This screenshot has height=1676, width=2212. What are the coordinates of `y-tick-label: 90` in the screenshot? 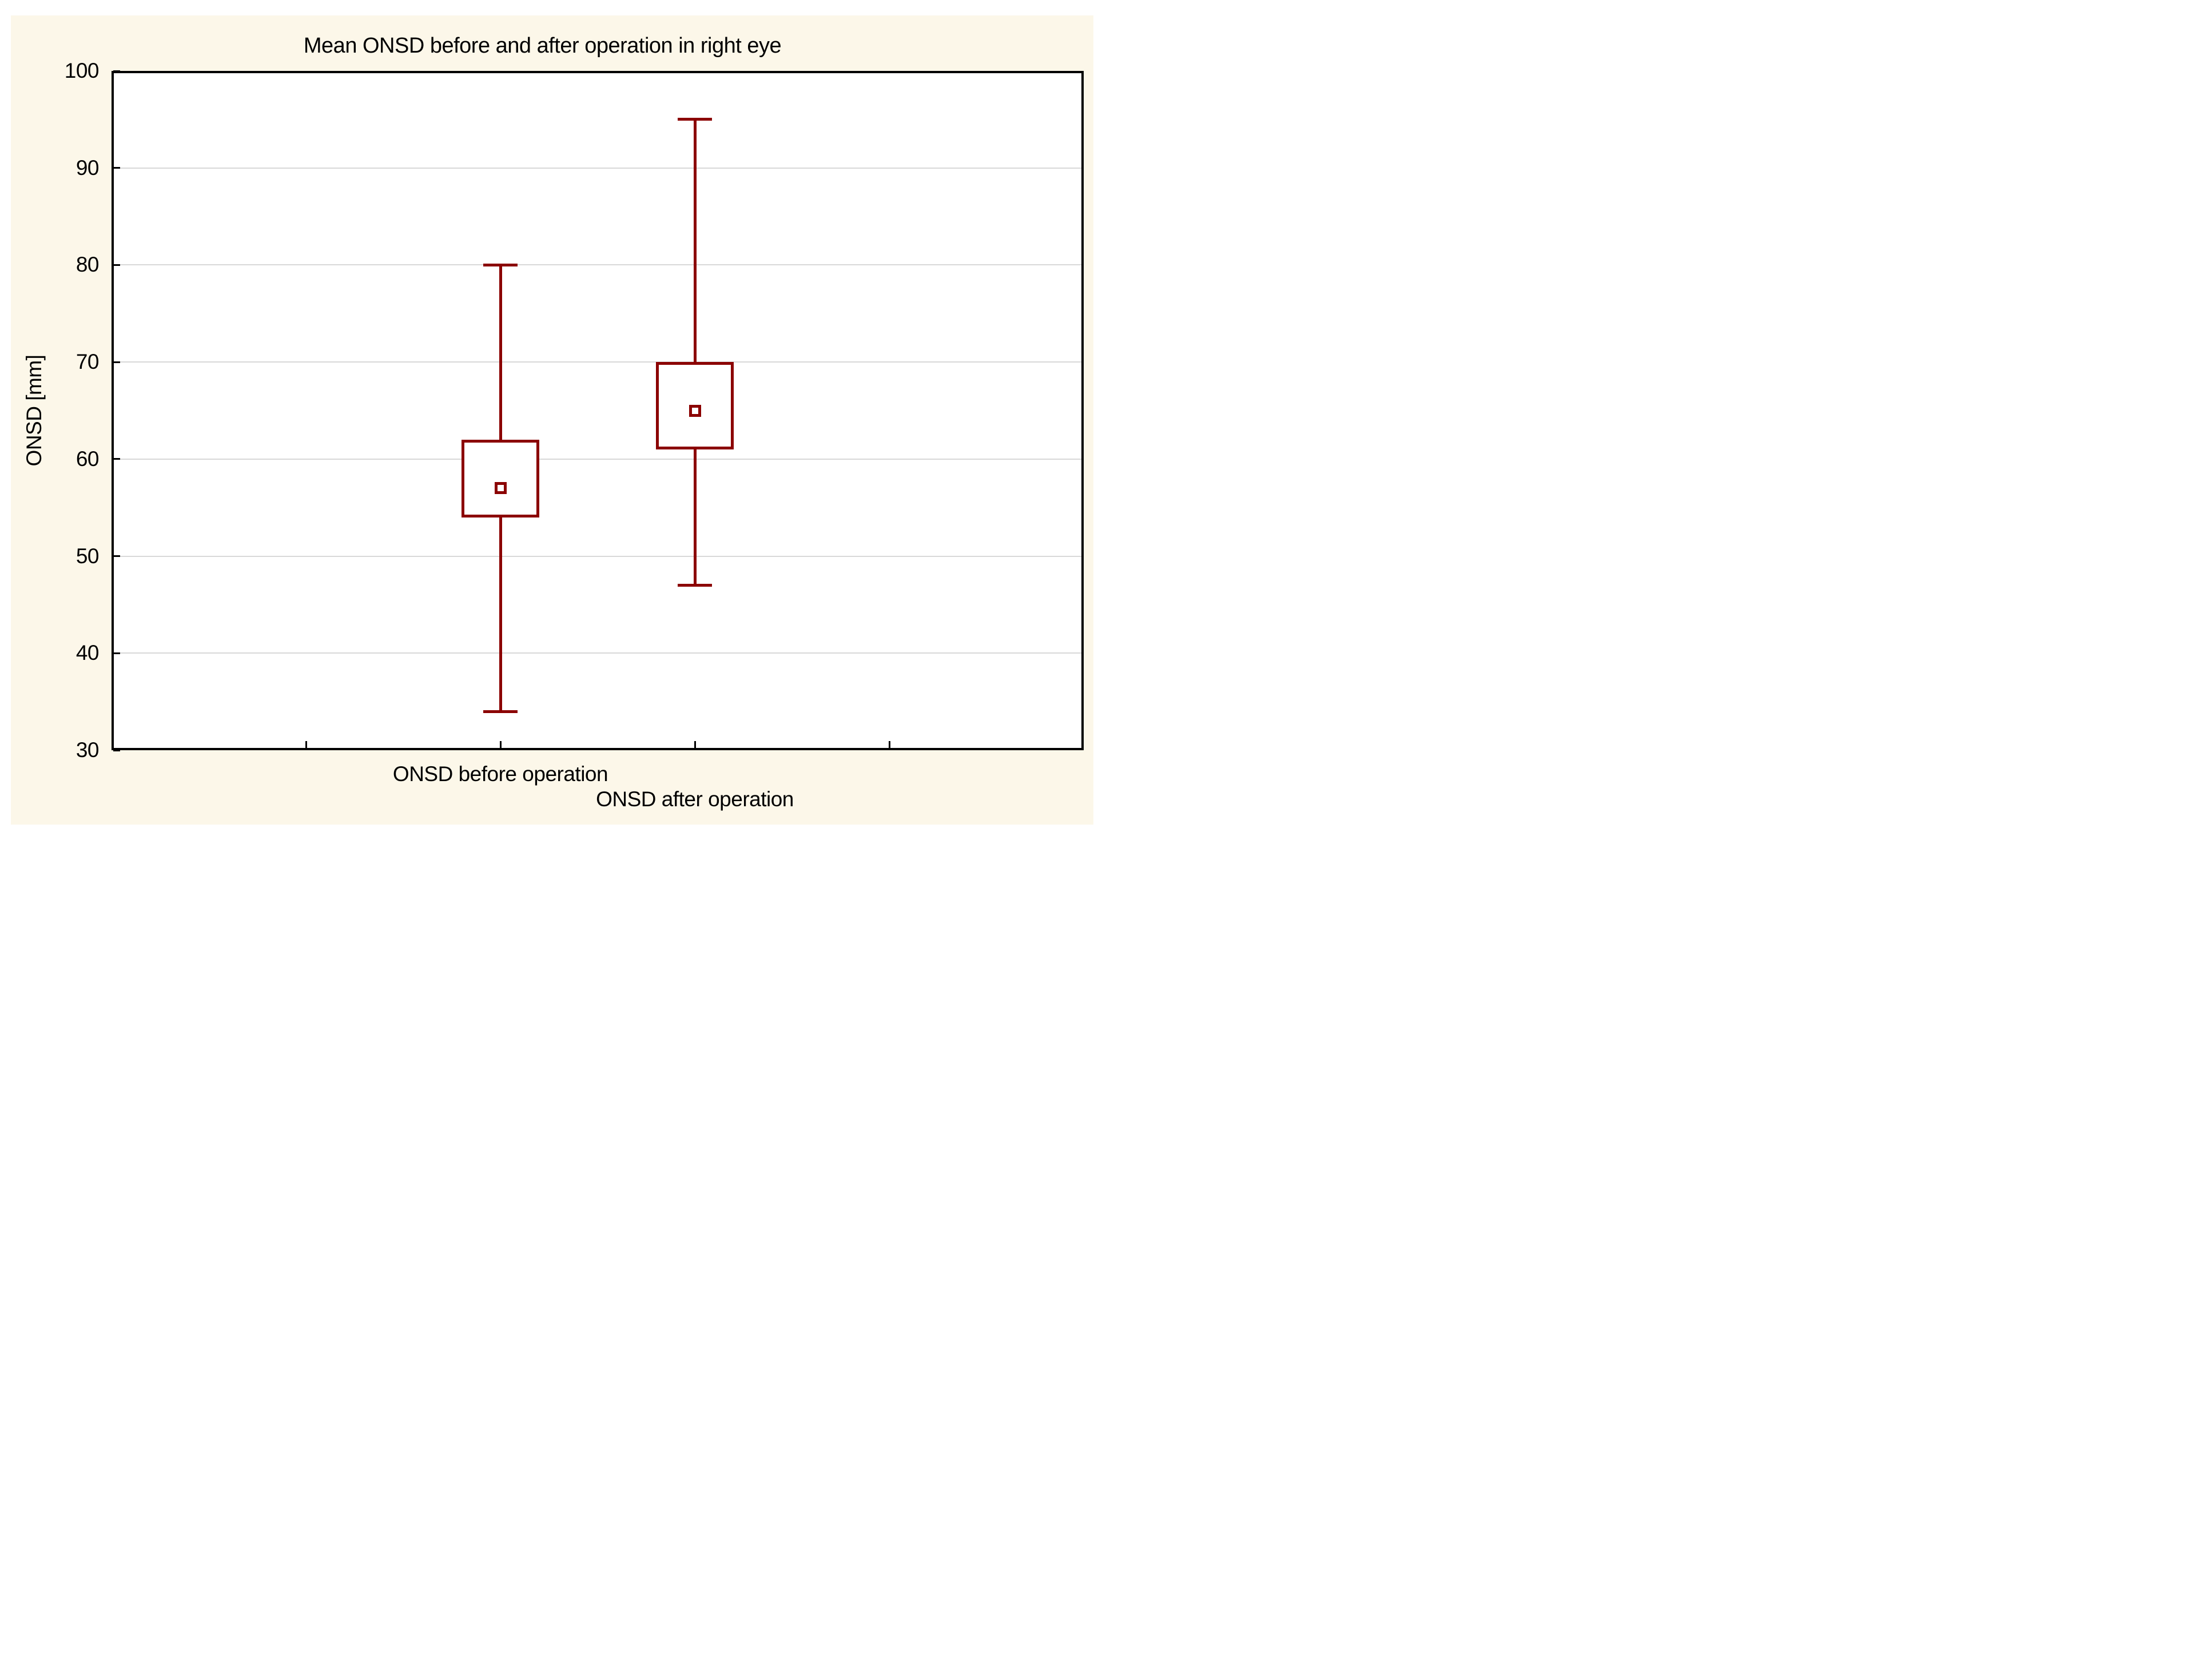 It's located at (87, 168).